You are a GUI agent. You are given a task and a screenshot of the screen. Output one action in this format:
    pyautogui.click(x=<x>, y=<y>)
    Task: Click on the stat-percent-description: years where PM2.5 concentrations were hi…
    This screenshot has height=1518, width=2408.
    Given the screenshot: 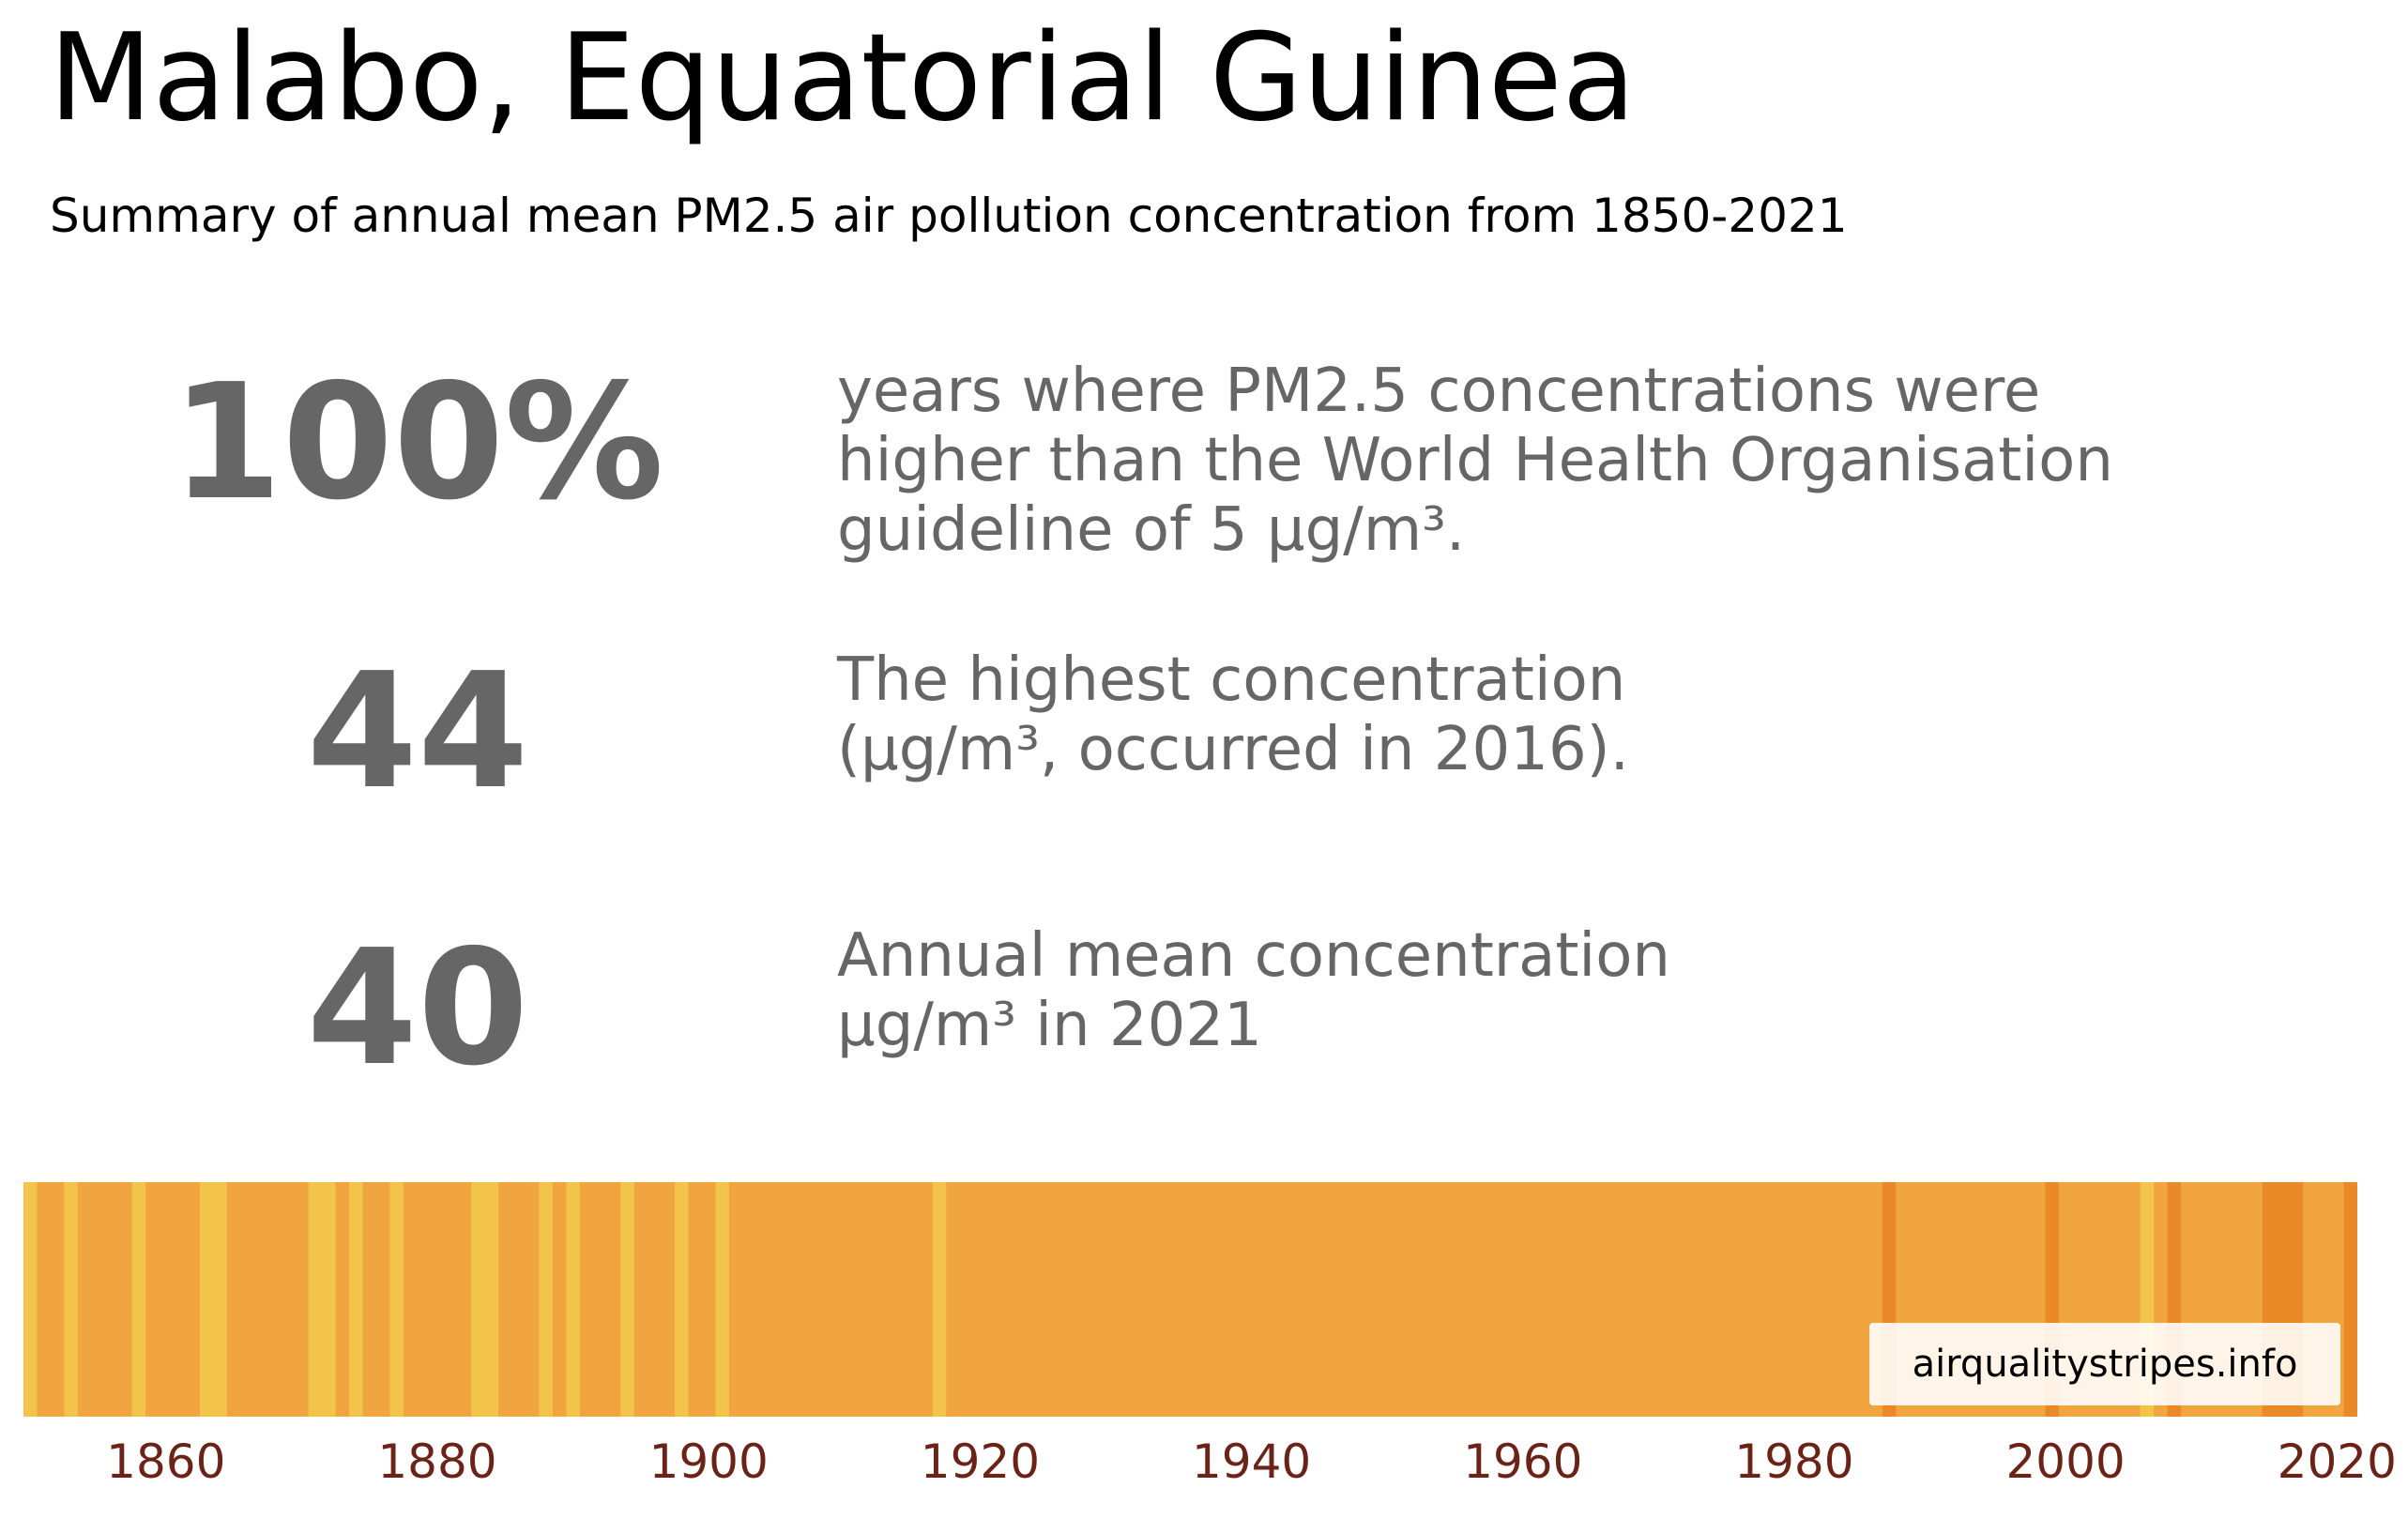 What is the action you would take?
    pyautogui.click(x=1475, y=461)
    